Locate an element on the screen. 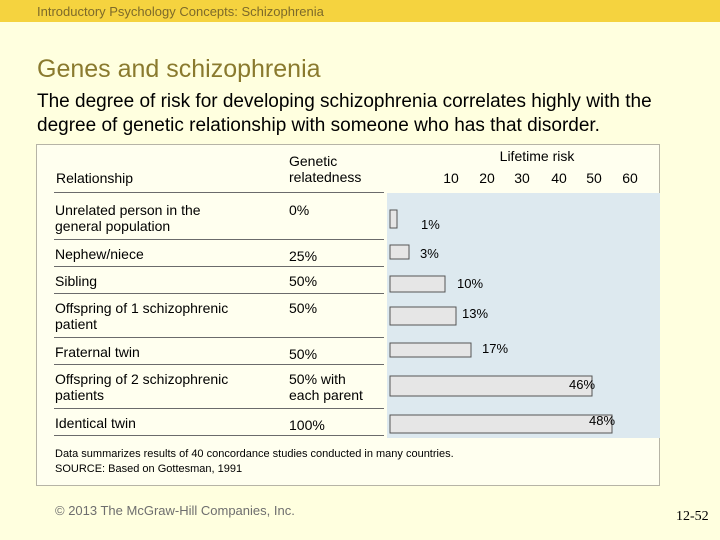 The image size is (720, 540). relatedness-text: 25% is located at coordinates (303, 256).